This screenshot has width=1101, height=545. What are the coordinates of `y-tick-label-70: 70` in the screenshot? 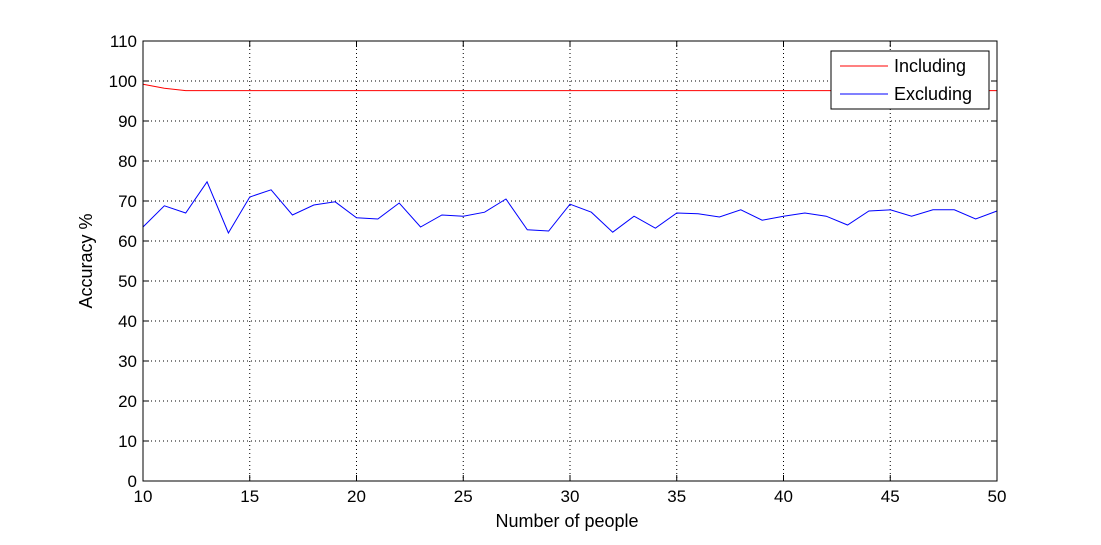 It's located at (127, 201).